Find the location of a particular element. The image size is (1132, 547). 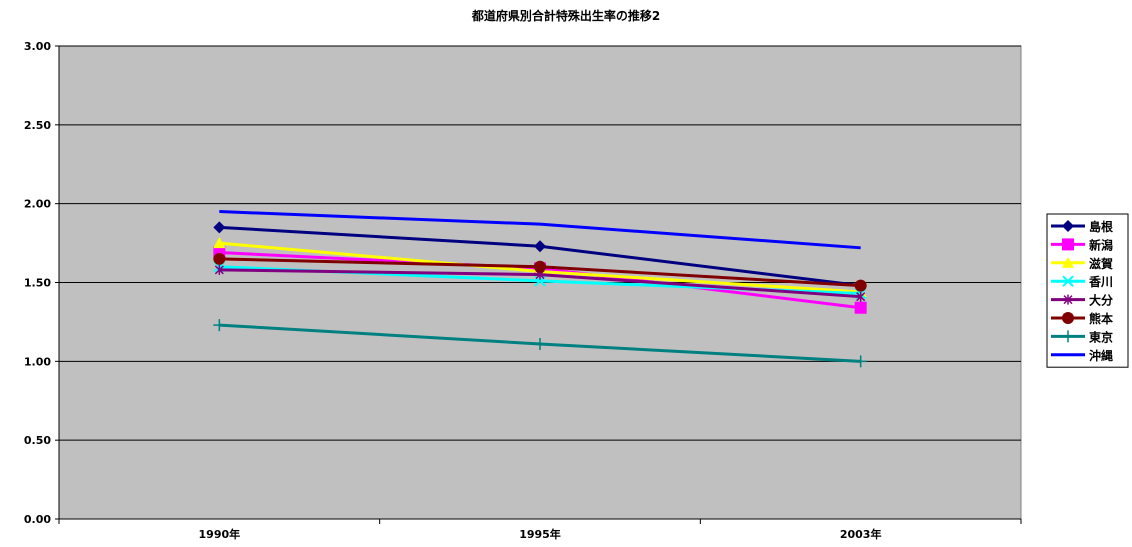

legend-item: 香川 is located at coordinates (1082, 281).